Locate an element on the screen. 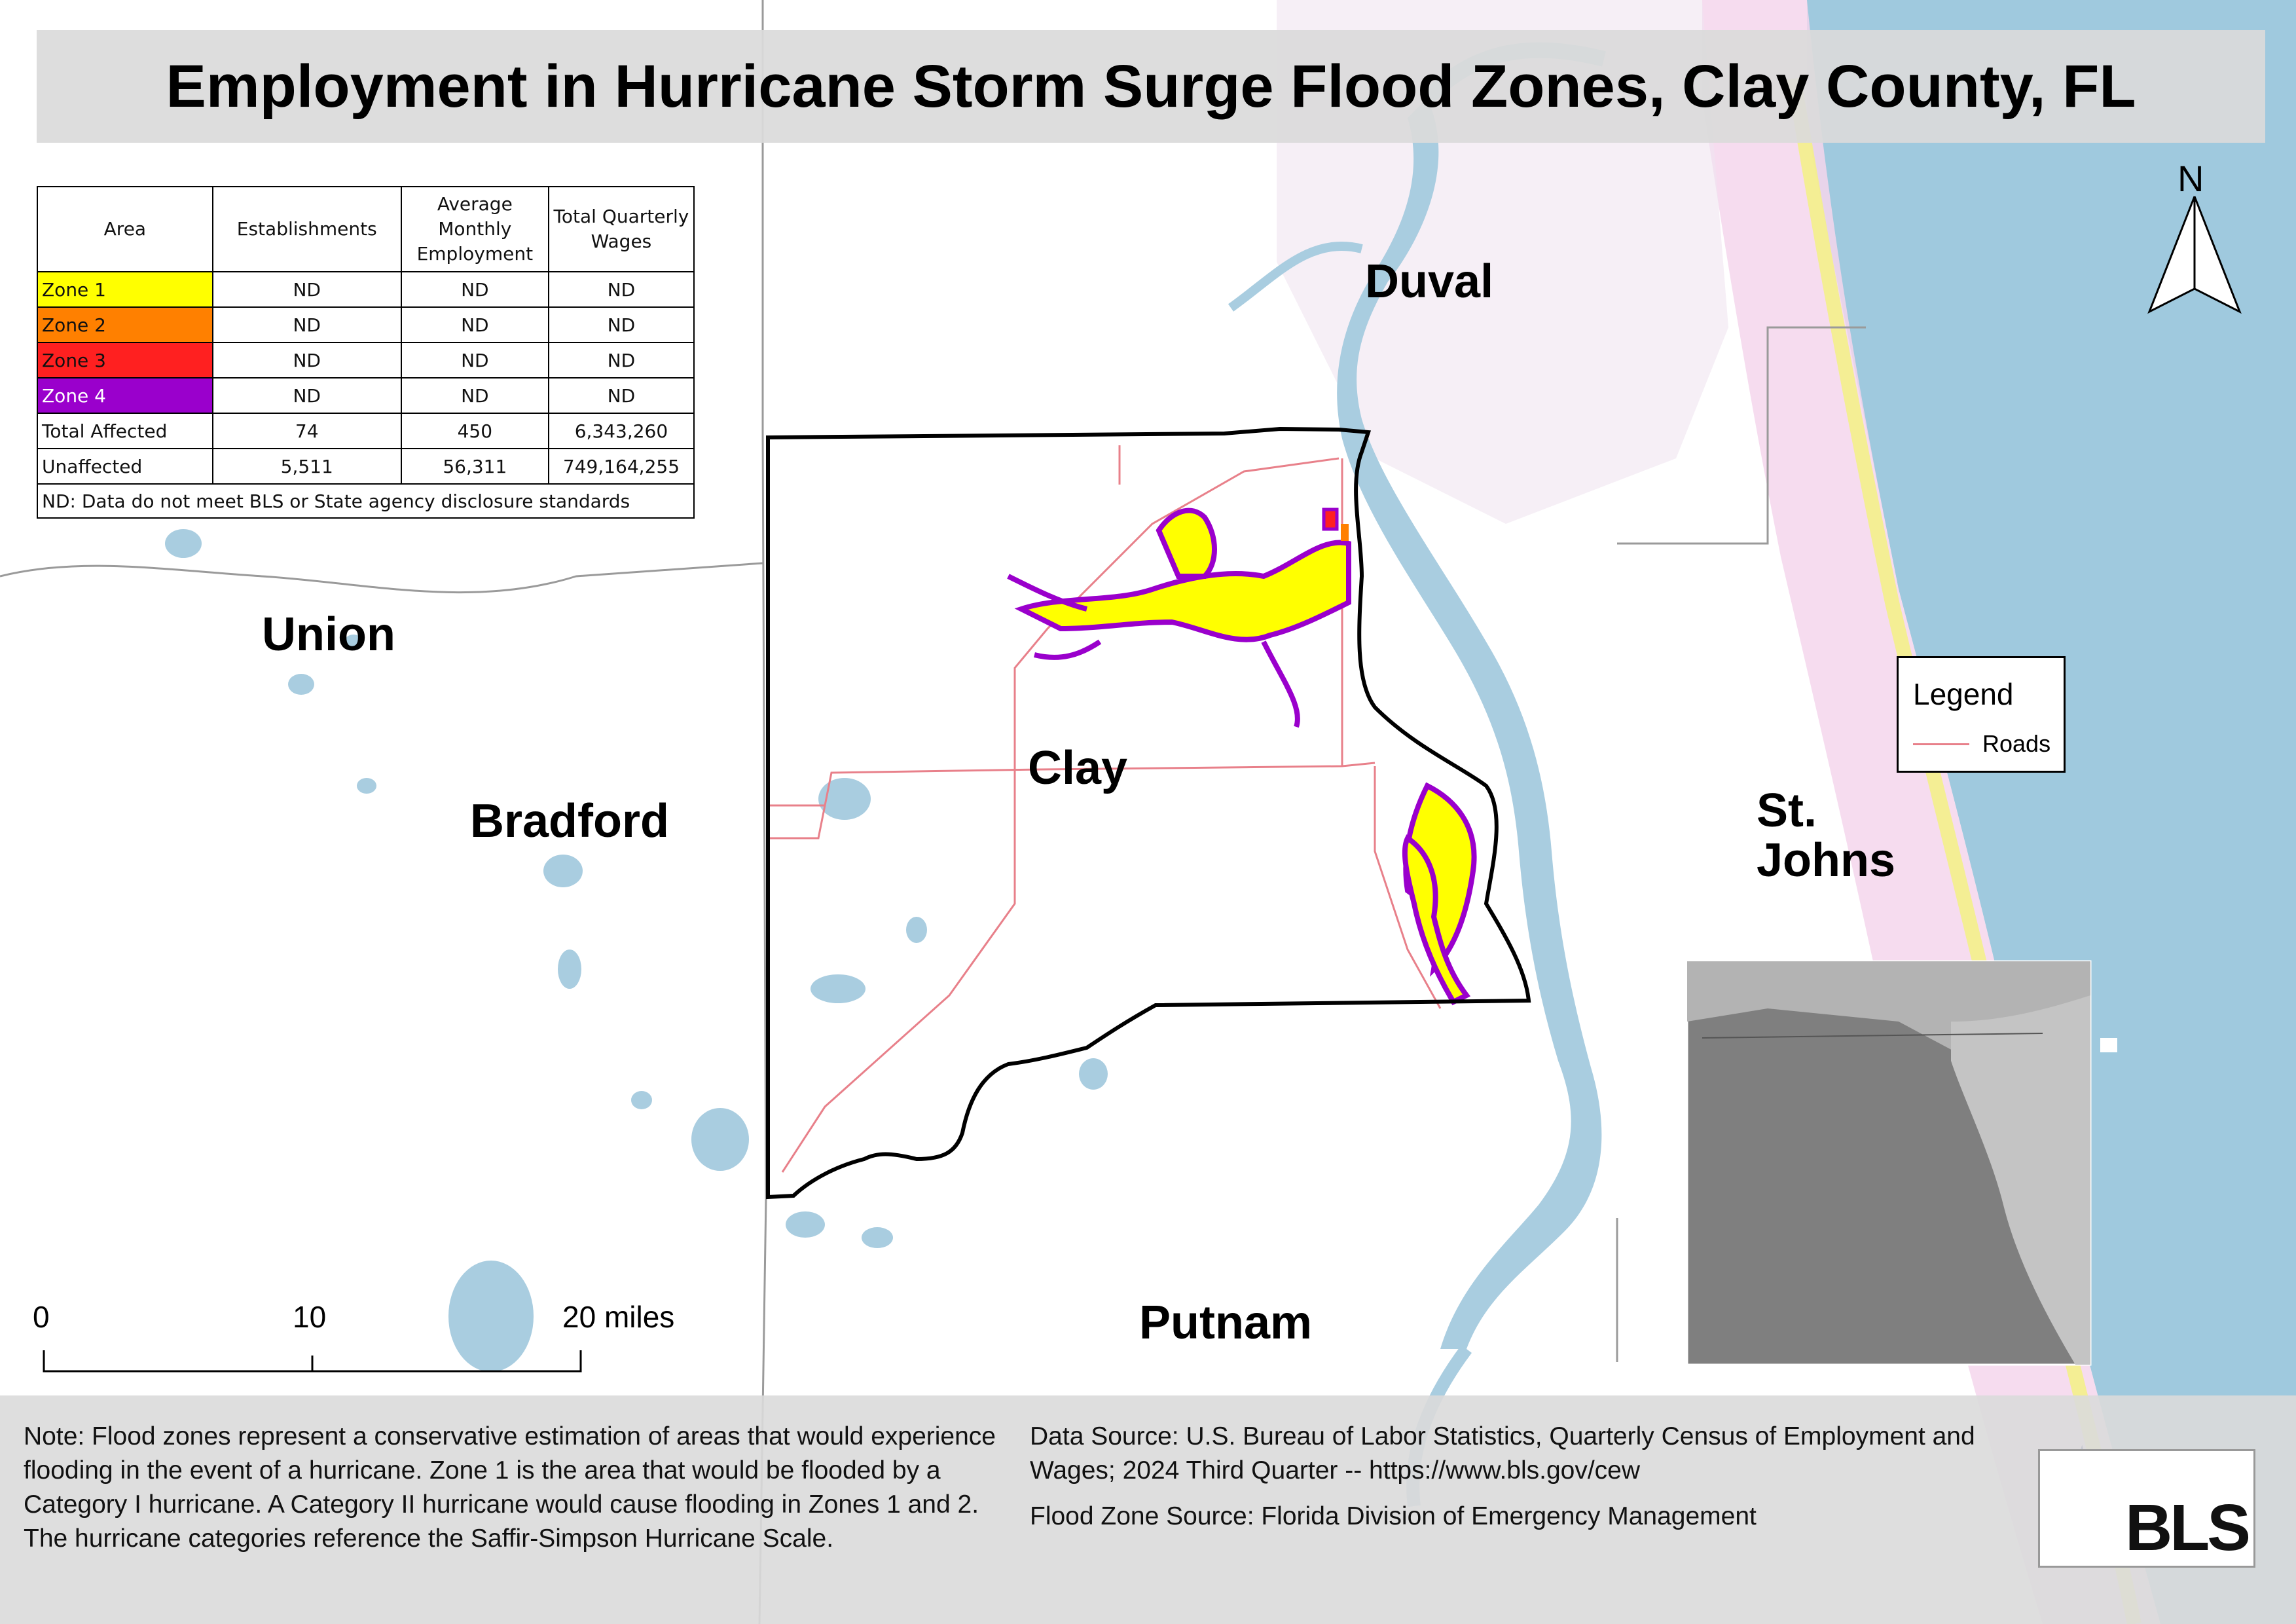 The width and height of the screenshot is (2296, 1624). table-row: Unaffected 5,511 56,311 749,164,255 is located at coordinates (366, 466).